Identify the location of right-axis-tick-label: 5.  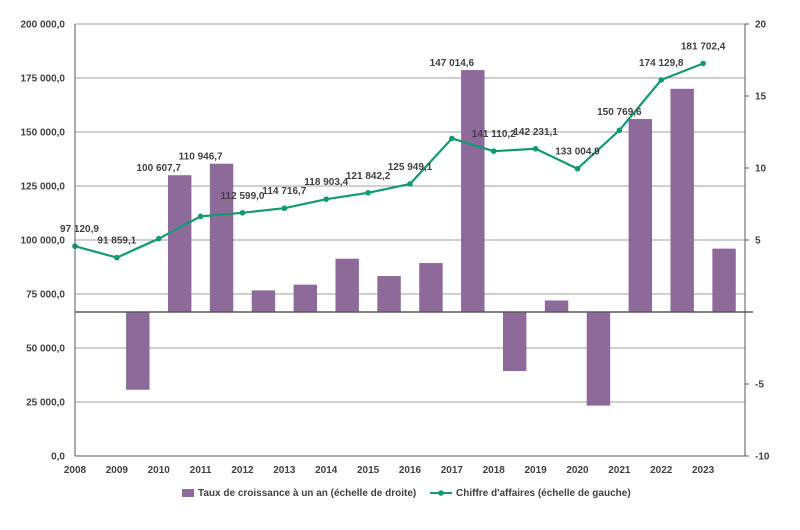
(758, 241).